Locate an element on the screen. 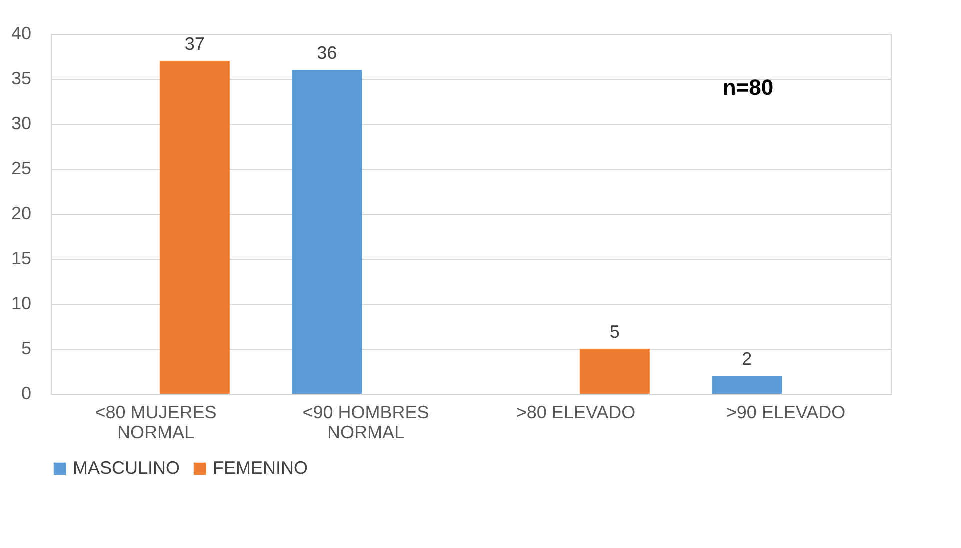 This screenshot has height=548, width=961. y-tick-label: 0 is located at coordinates (26, 394).